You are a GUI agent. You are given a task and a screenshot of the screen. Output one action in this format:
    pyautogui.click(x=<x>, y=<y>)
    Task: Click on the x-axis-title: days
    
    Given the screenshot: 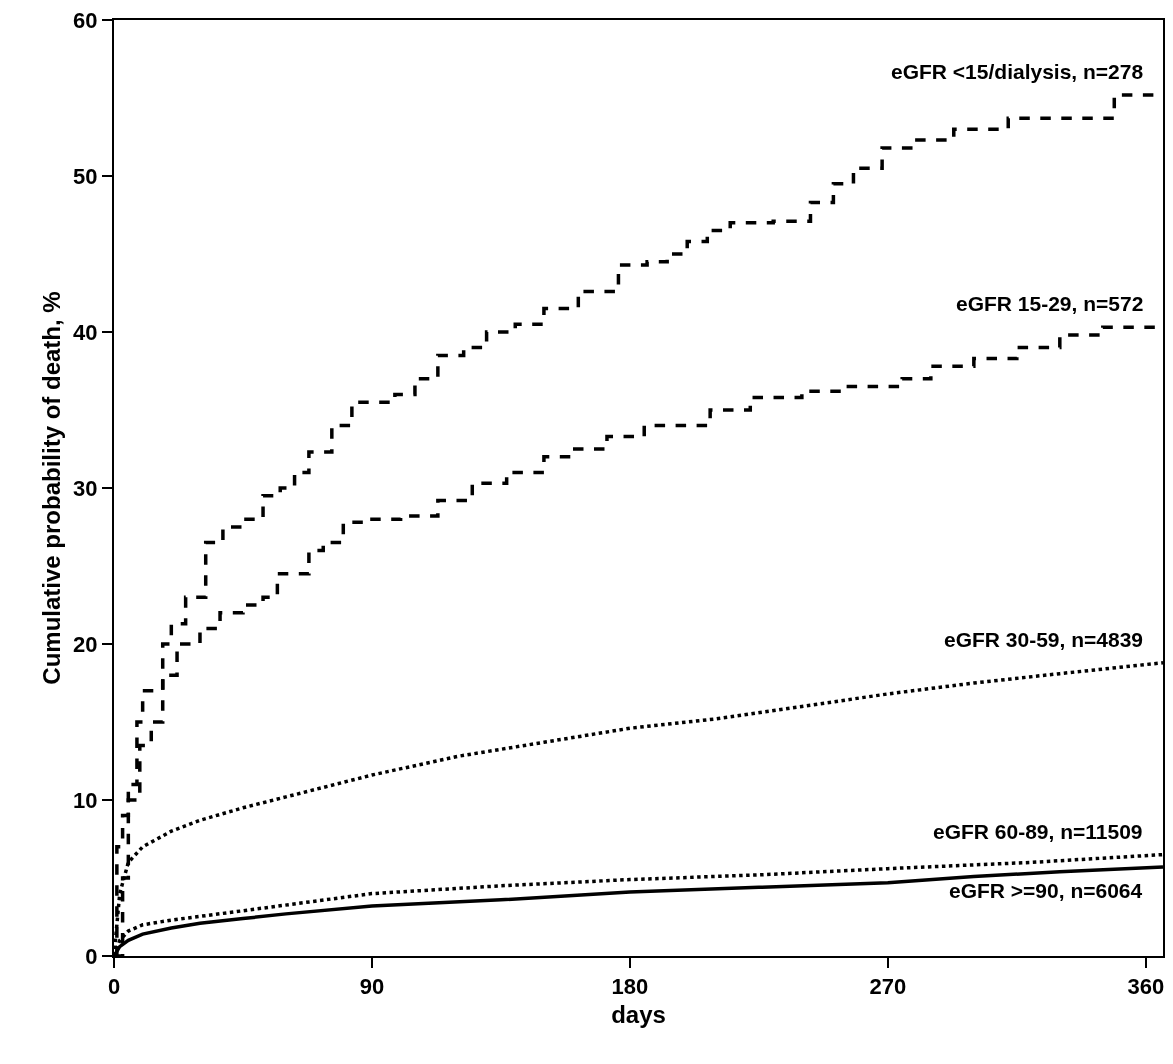 What is the action you would take?
    pyautogui.click(x=638, y=1015)
    